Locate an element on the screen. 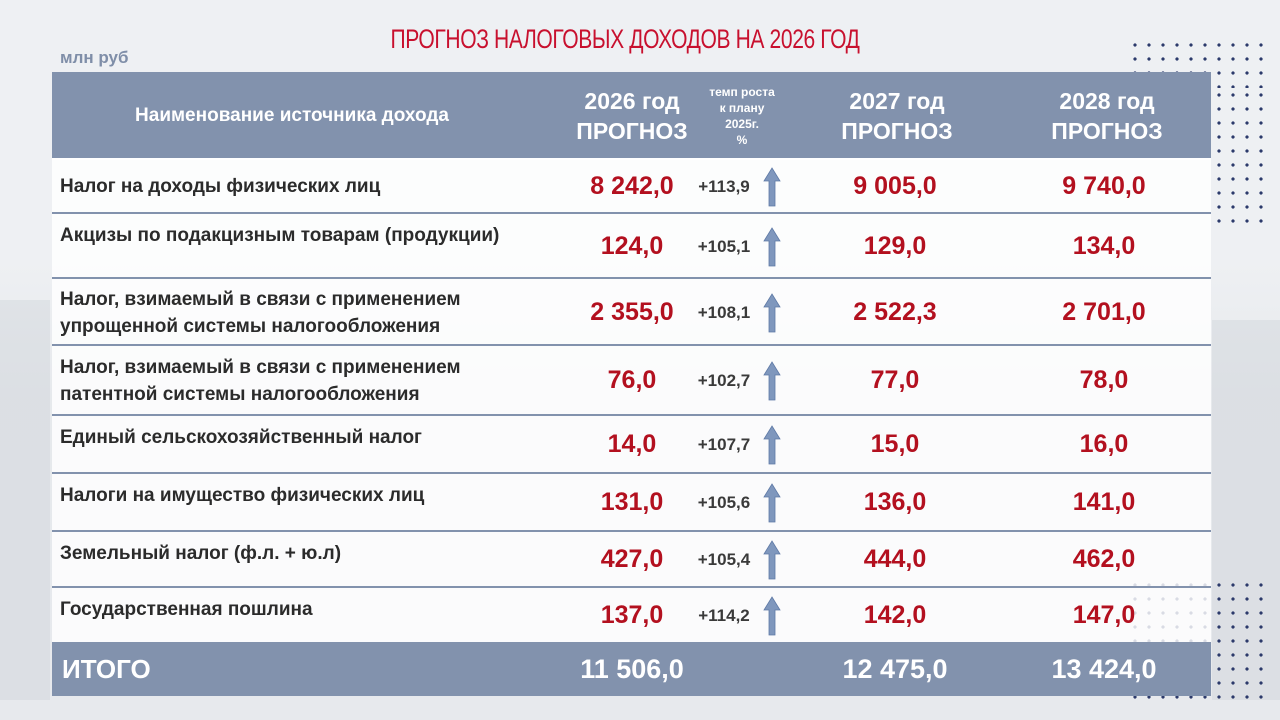 The width and height of the screenshot is (1280, 720). header-2026-label: ПРОГНОЗ is located at coordinates (632, 131).